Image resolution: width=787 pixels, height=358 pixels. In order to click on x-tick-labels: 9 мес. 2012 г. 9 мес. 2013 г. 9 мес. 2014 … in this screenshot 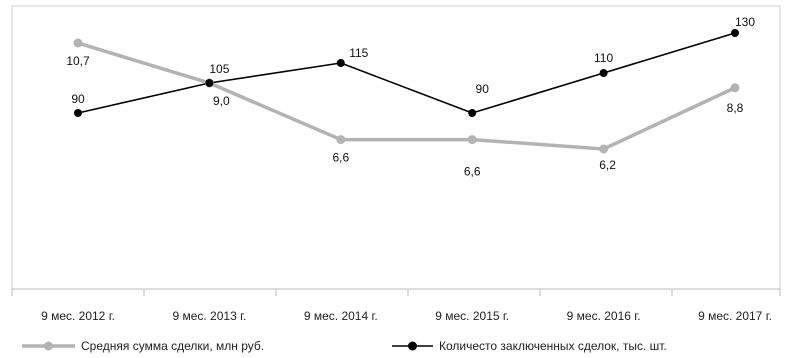, I will do `click(406, 316)`.